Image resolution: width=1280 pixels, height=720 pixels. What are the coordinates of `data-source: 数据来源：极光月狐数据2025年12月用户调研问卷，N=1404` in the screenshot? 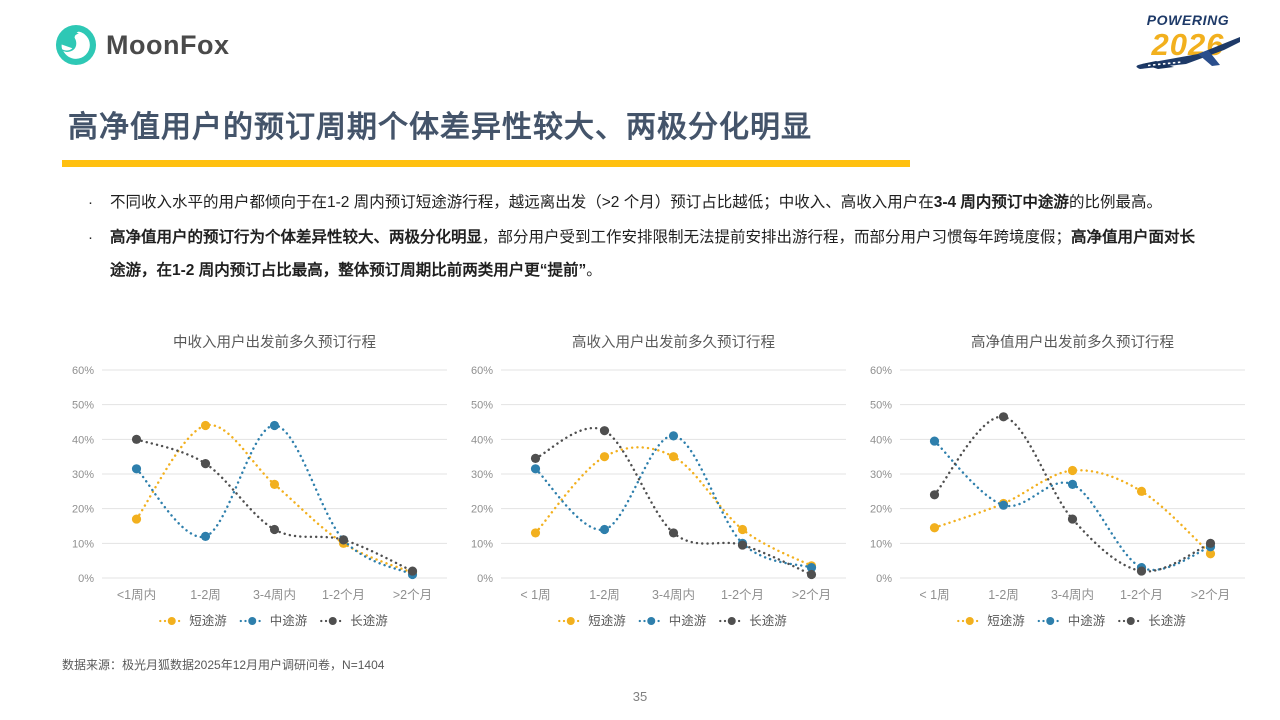 It's located at (223, 665).